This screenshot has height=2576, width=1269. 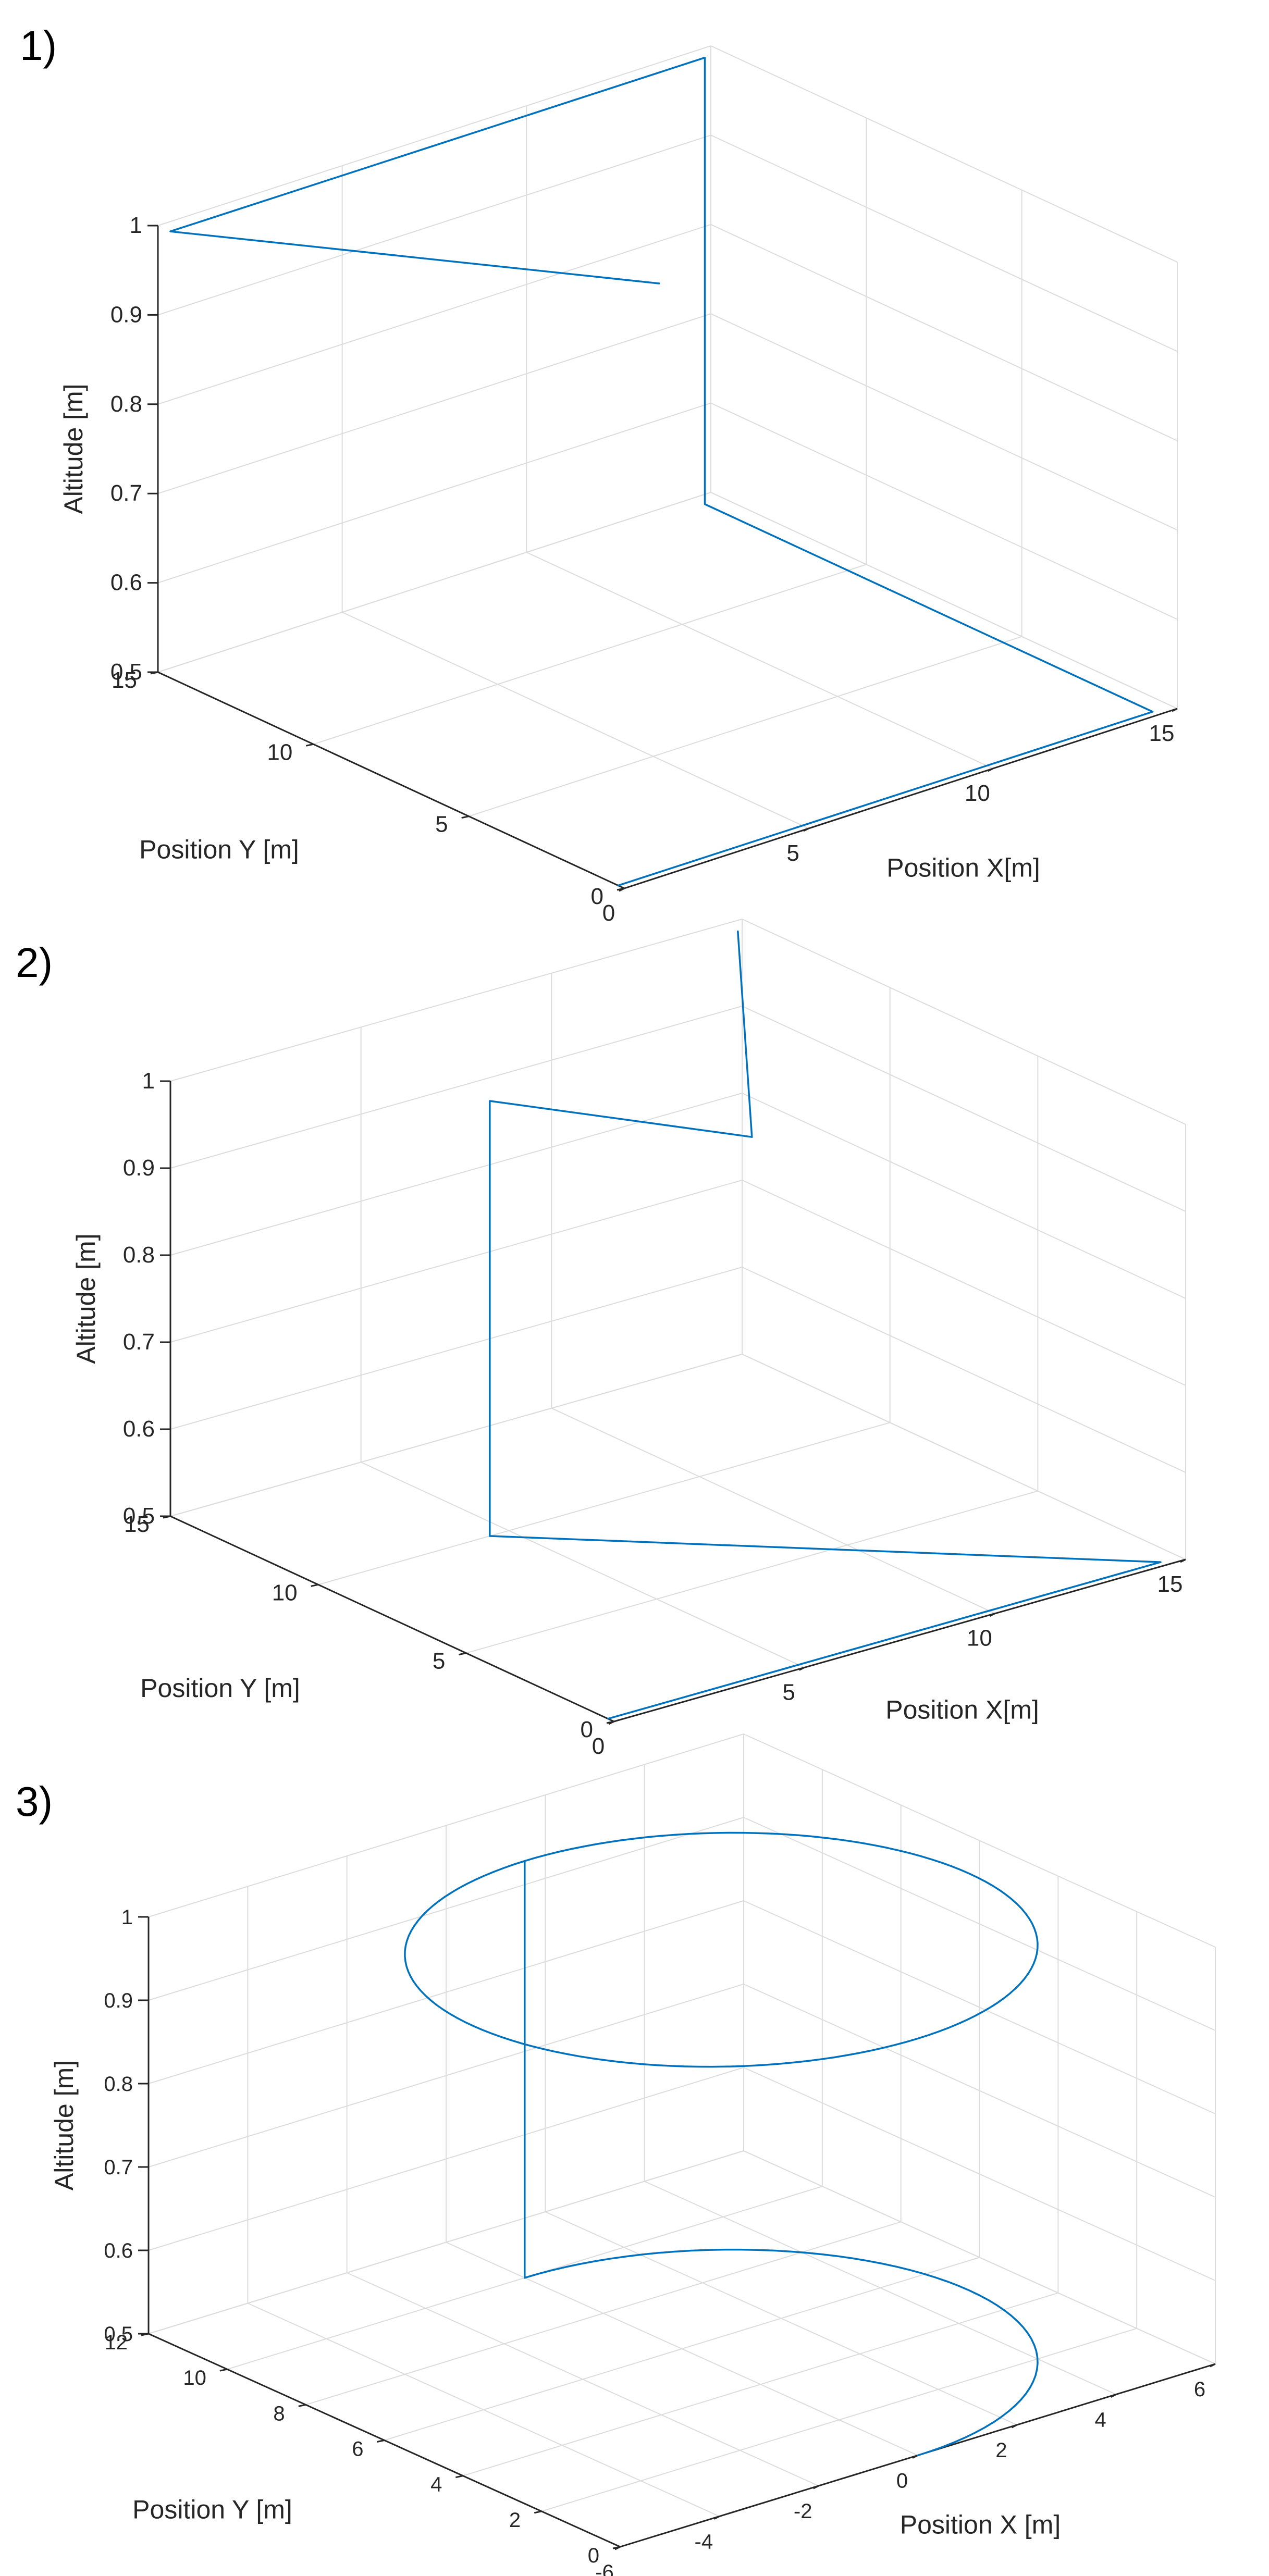 What do you see at coordinates (436, 2485) in the screenshot?
I see `y-tick-label: 4` at bounding box center [436, 2485].